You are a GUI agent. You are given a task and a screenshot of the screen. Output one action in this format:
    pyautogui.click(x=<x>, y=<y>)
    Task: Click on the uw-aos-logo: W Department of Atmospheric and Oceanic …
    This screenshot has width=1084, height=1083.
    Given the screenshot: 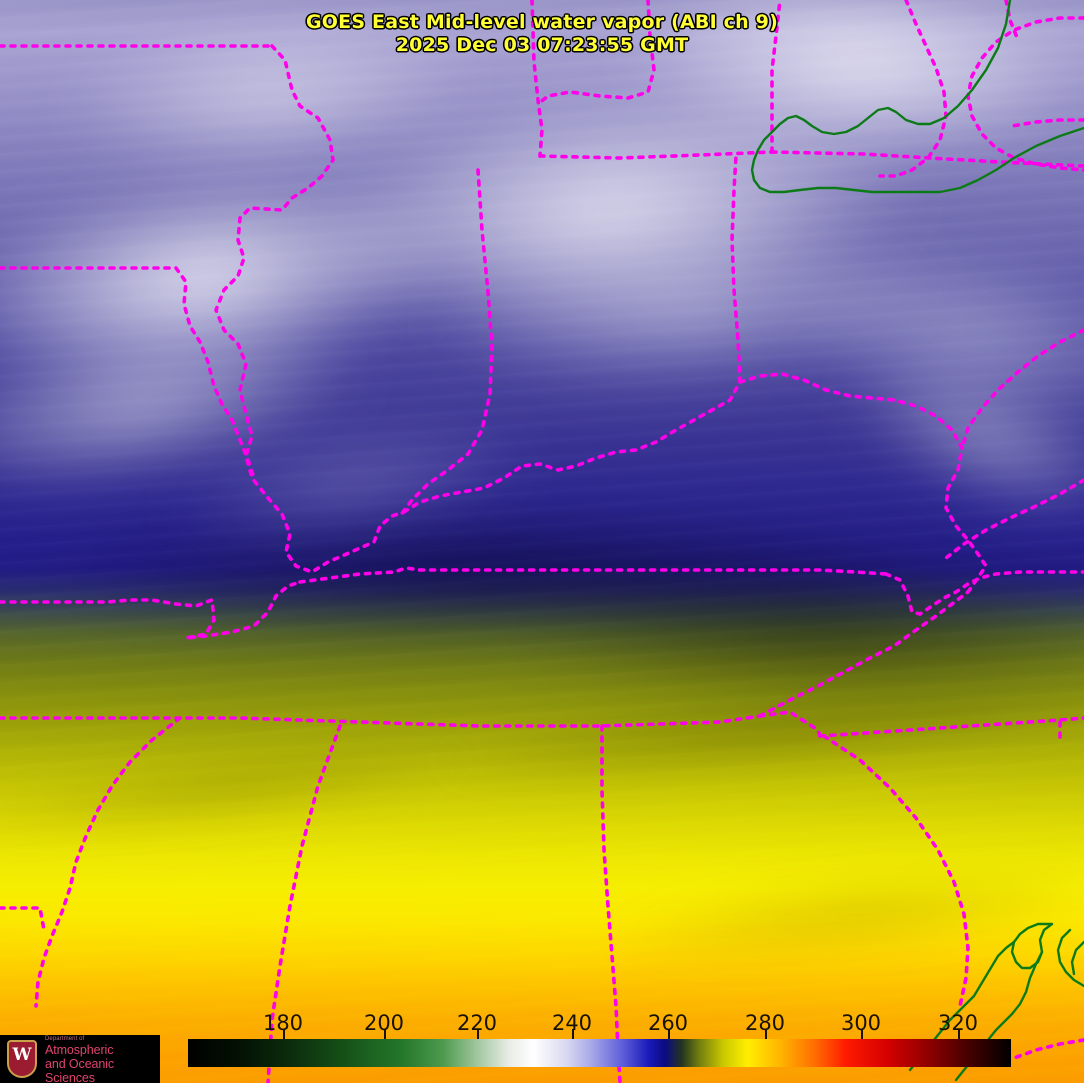 What is the action you would take?
    pyautogui.click(x=80, y=1059)
    